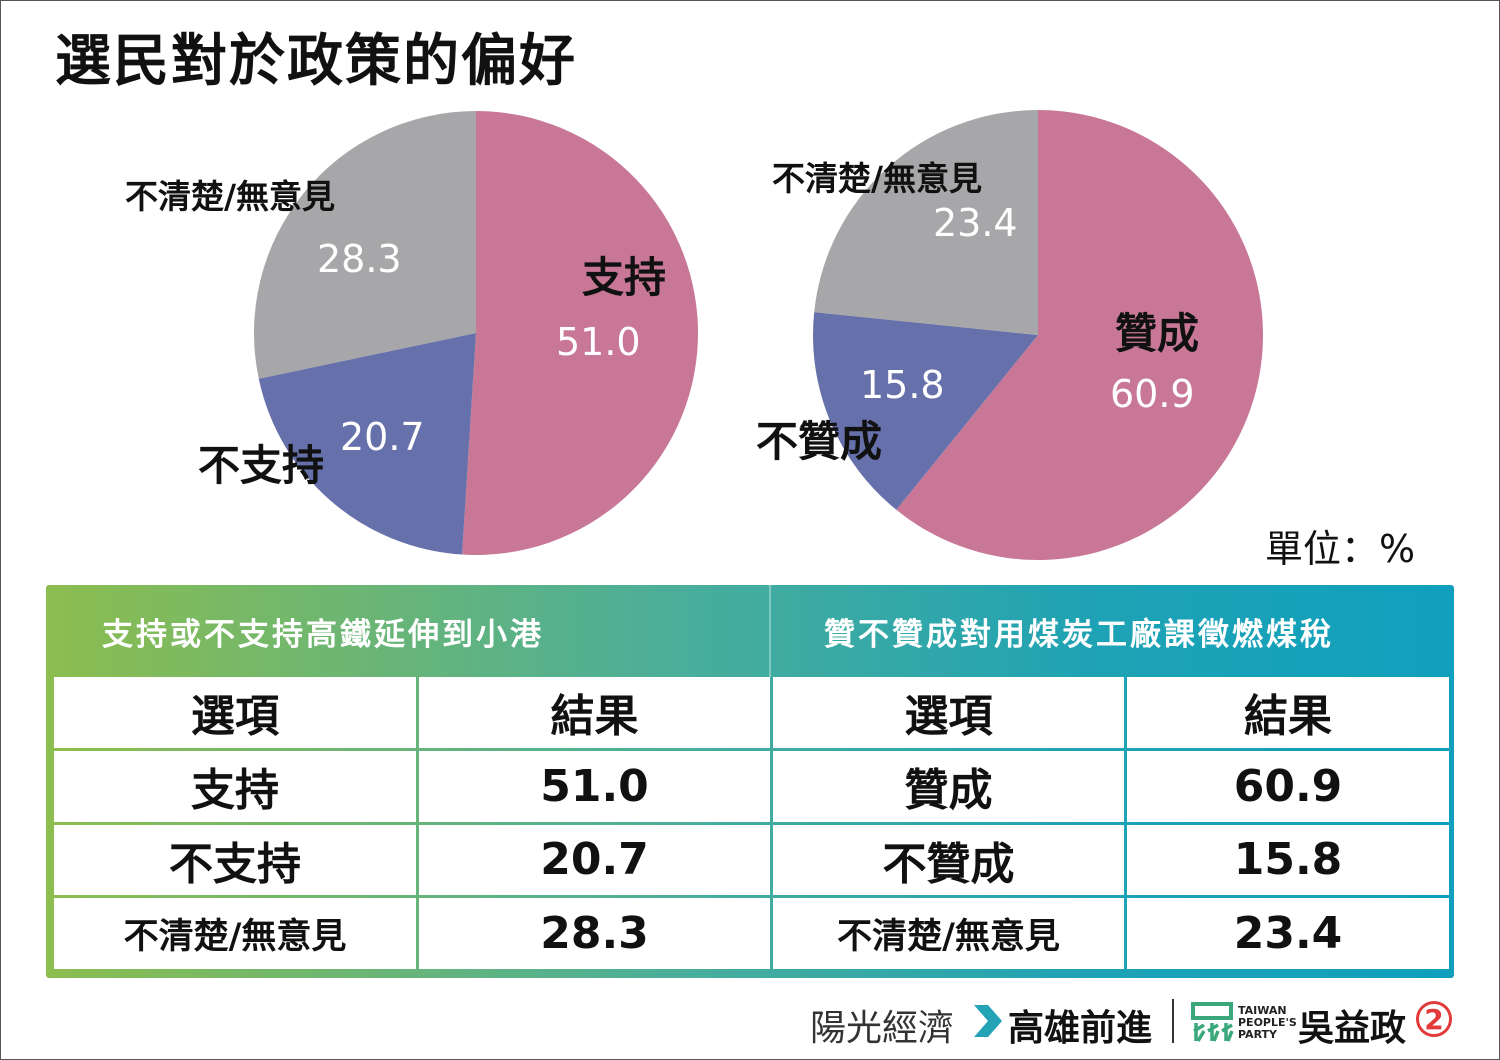 The image size is (1500, 1060). Describe the element at coordinates (975, 223) in the screenshot. I see `pie1-value-unsure: 23.4` at that location.